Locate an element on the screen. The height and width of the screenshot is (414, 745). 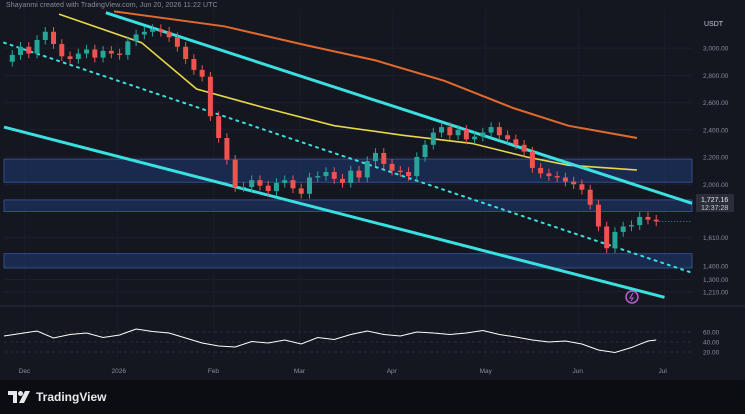
rsi-tick-label: 20.00 is located at coordinates (711, 353).